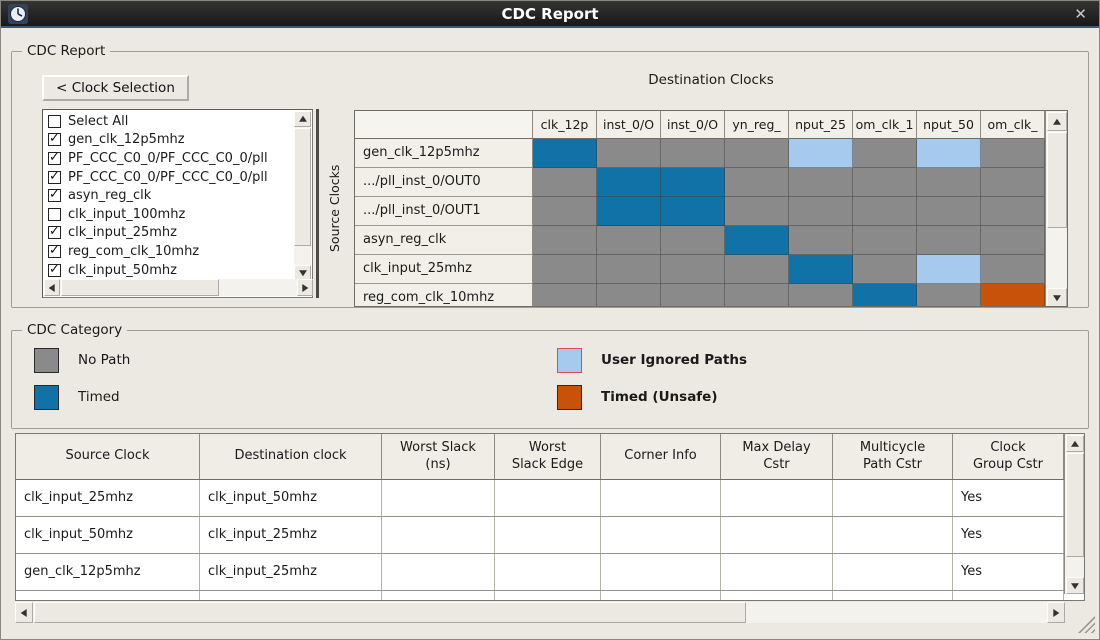  I want to click on clock-list-vscrollbar, so click(302, 196).